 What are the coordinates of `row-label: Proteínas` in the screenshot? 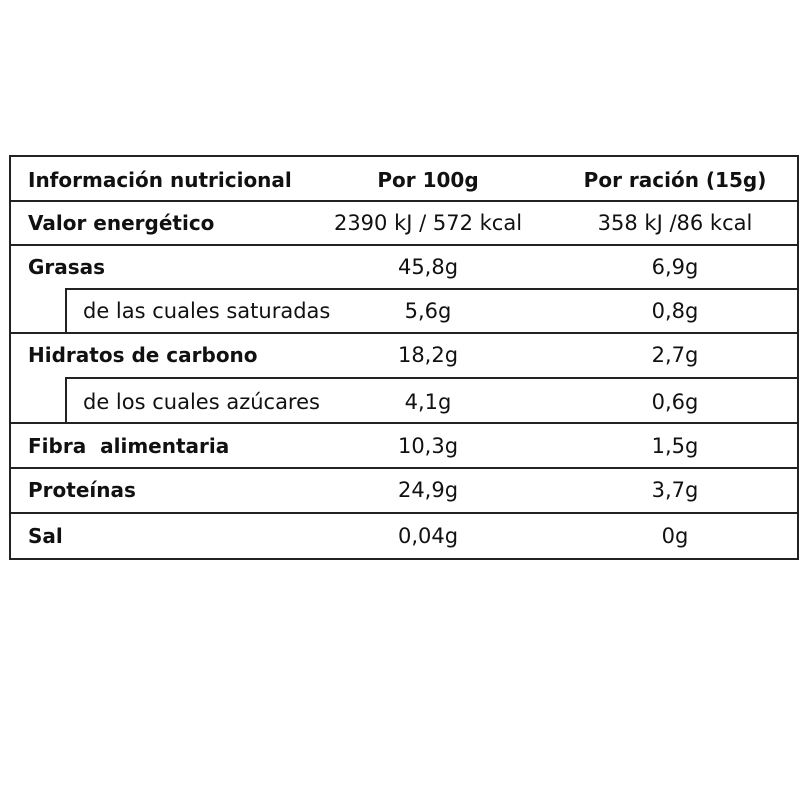 It's located at (82, 490).